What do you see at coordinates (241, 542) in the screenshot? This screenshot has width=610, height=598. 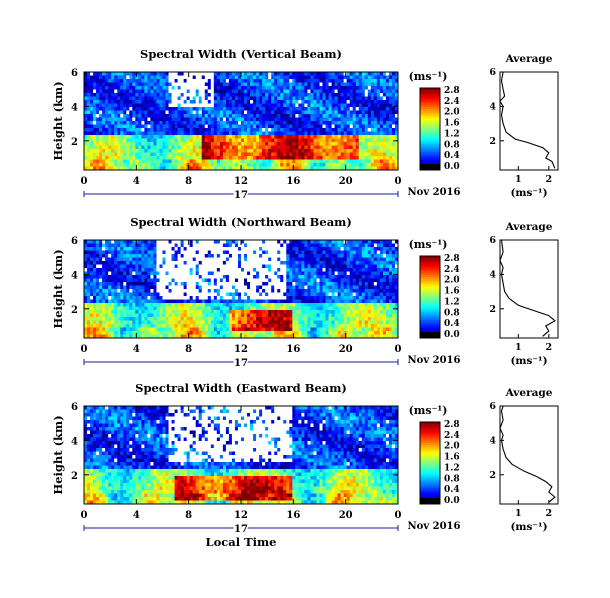 I see `x-axis-label: Local Time` at bounding box center [241, 542].